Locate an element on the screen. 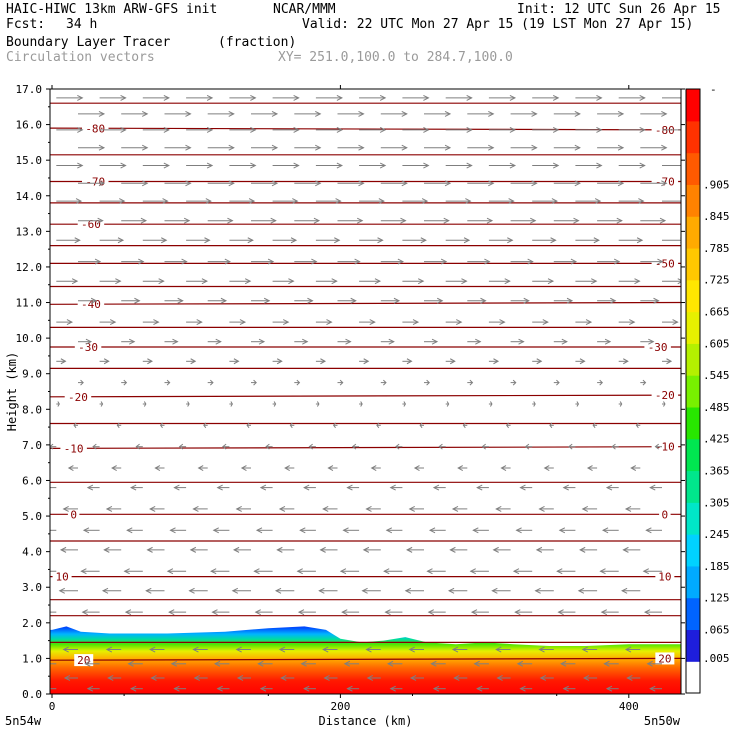  y-tick-label: 10.0 is located at coordinates (29, 338).